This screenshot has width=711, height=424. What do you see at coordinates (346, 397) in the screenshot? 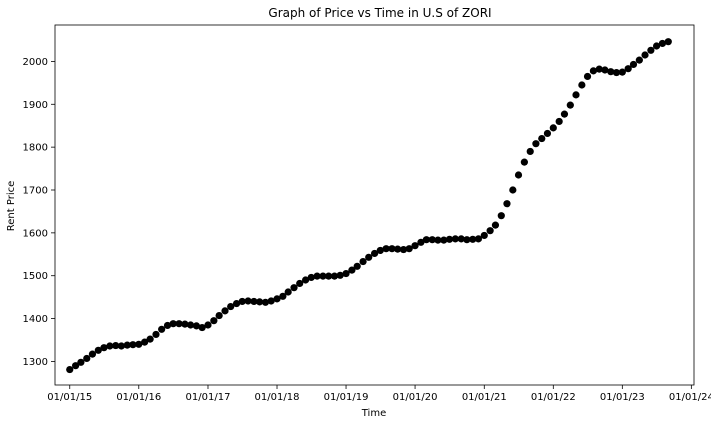
I see `x-tick-label: 01/01/19` at bounding box center [346, 397].